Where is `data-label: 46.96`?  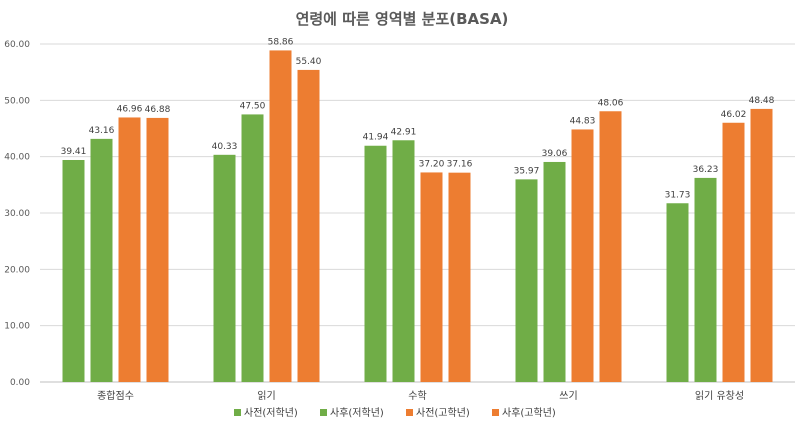 data-label: 46.96 is located at coordinates (130, 109).